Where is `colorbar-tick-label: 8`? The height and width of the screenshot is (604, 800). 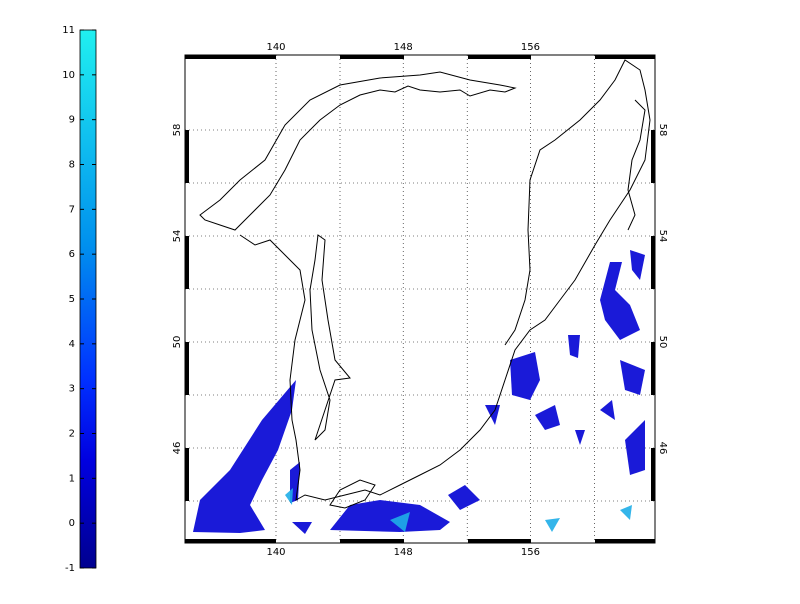
colorbar-tick-label: 8 is located at coordinates (72, 165).